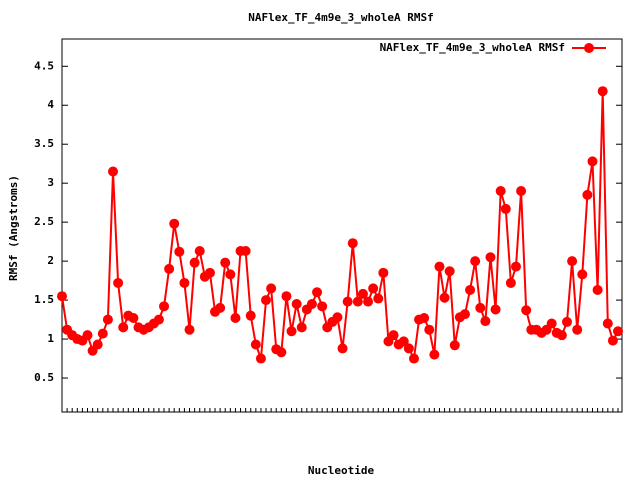  I want to click on y-tick-label: 4, so click(50, 104).